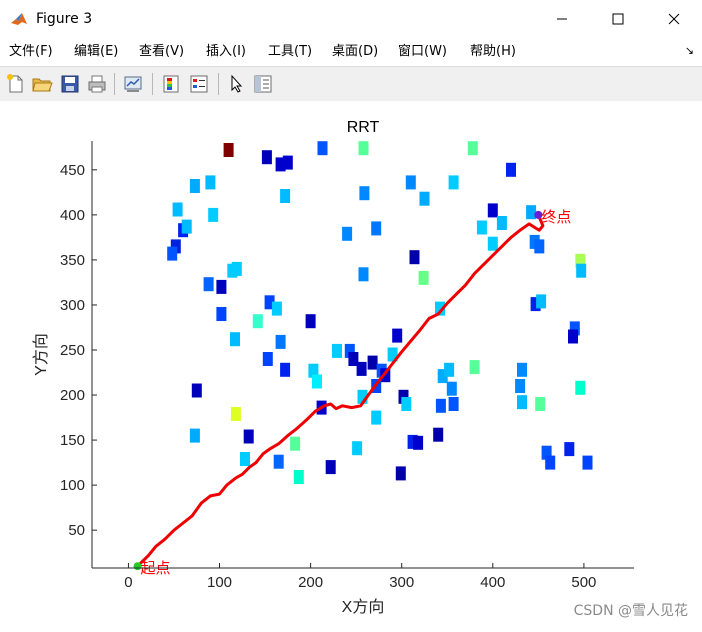 The image size is (702, 632). What do you see at coordinates (290, 51) in the screenshot?
I see `menu-tools: 工具(T)` at bounding box center [290, 51].